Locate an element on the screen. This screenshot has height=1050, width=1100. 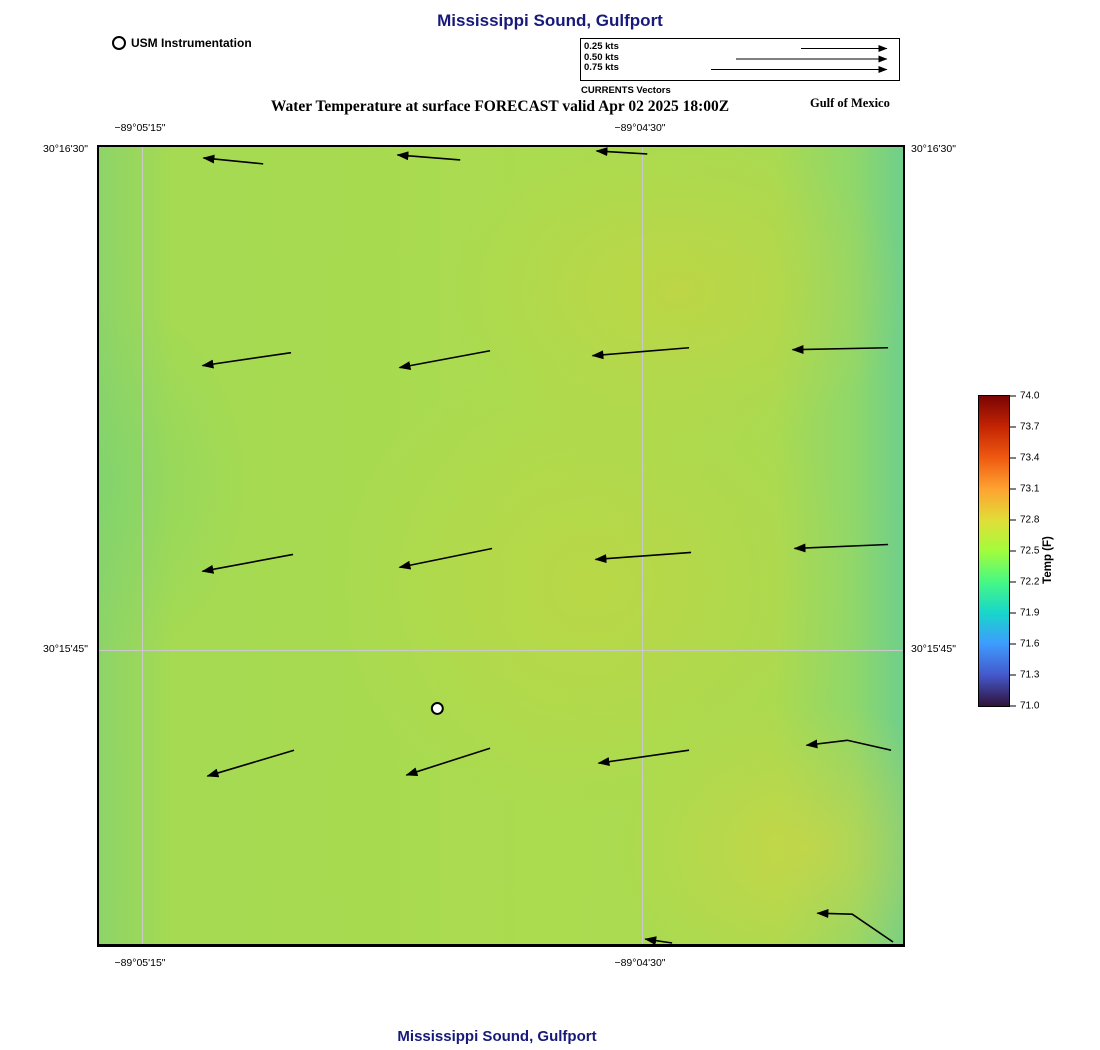
currents-vectors-caption: CURRENTS Vectors is located at coordinates (626, 90).